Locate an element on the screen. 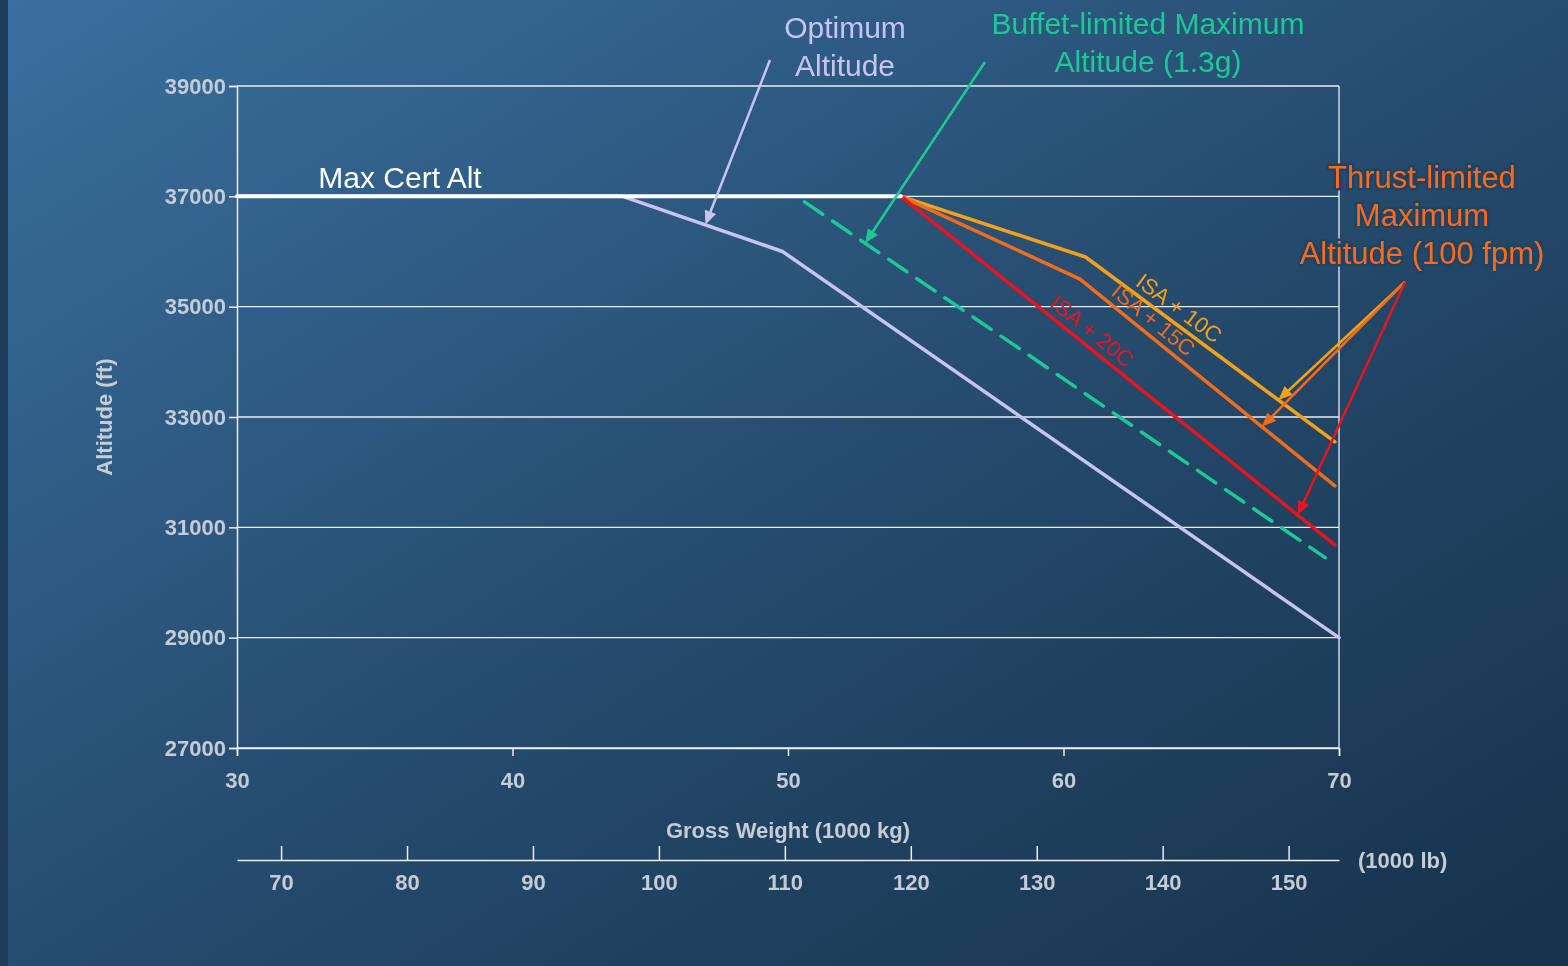 The image size is (1568, 966). y-tick-label: 31000 is located at coordinates (195, 527).